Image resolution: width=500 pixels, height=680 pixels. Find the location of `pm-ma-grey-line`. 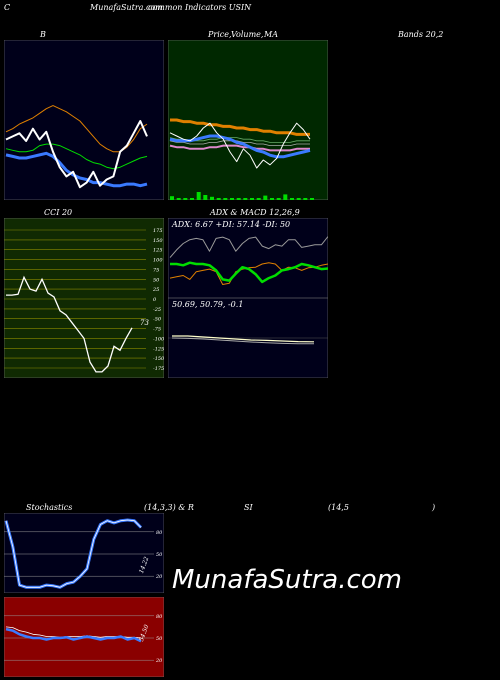

pm-ma-grey-line is located at coordinates (239, 143).